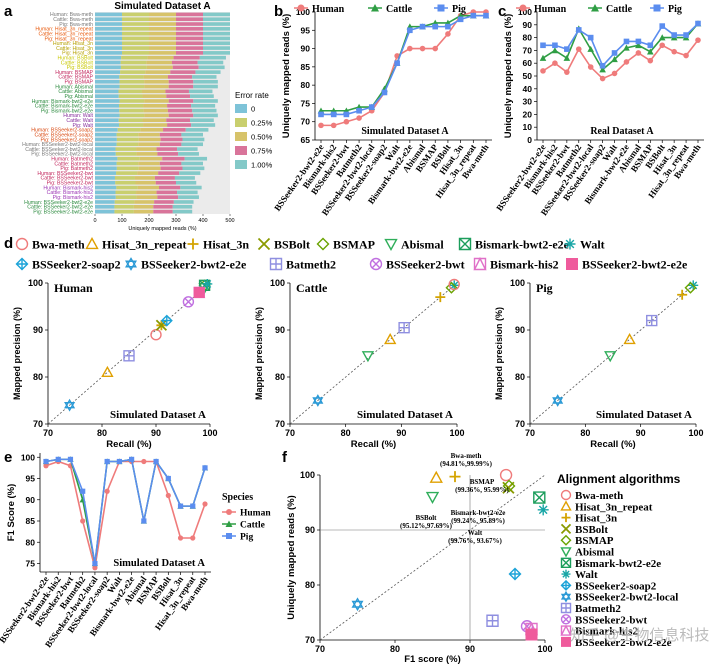  Describe the element at coordinates (63, 135) in the screenshot. I see `bar-category-label: Cattle: BSSeeker2-soap2` at that location.